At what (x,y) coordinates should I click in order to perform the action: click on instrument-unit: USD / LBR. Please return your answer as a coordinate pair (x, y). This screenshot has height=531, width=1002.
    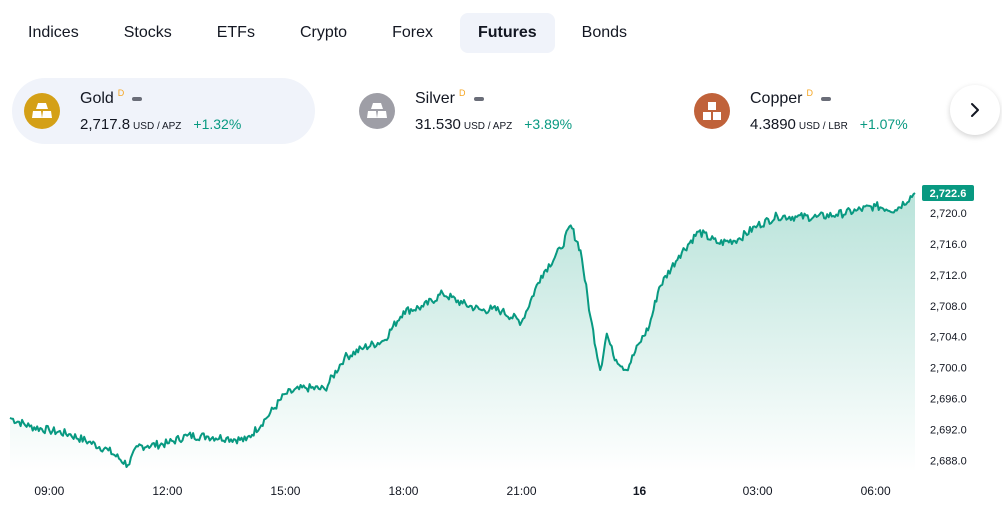
    Looking at the image, I should click on (823, 126).